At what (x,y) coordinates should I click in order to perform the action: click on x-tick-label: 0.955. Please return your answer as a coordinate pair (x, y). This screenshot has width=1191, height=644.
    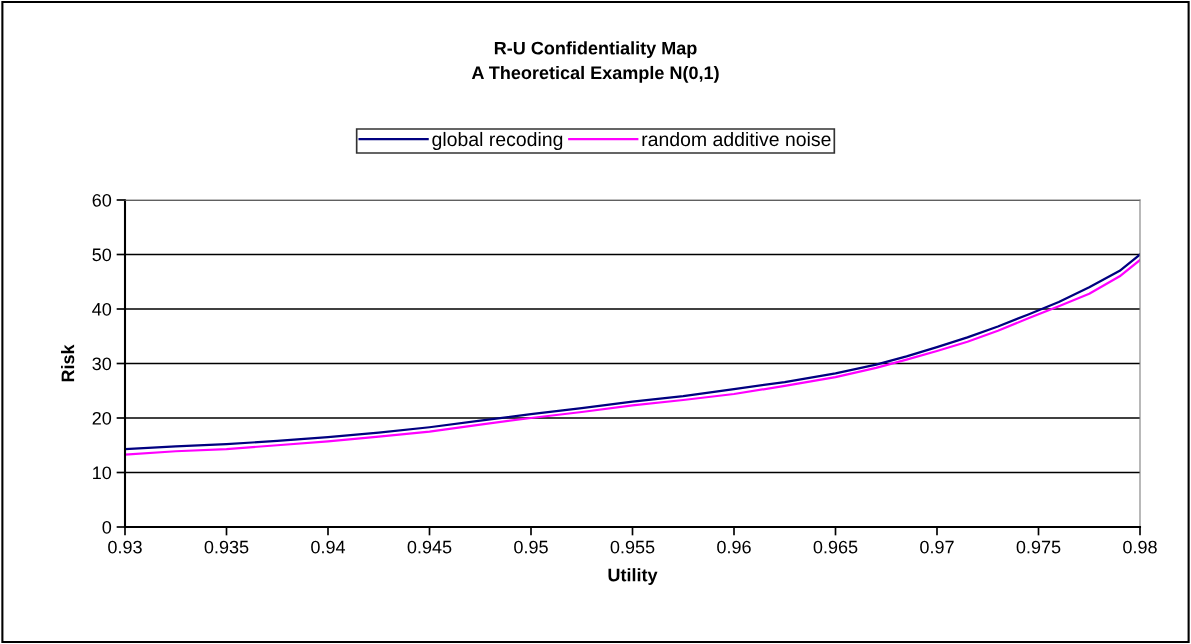
    Looking at the image, I should click on (632, 547).